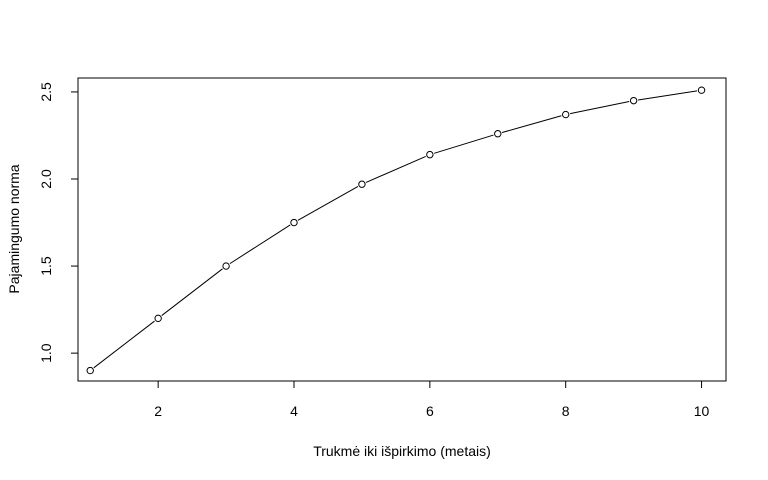 The height and width of the screenshot is (480, 768). What do you see at coordinates (430, 411) in the screenshot?
I see `x-tick-label: 6` at bounding box center [430, 411].